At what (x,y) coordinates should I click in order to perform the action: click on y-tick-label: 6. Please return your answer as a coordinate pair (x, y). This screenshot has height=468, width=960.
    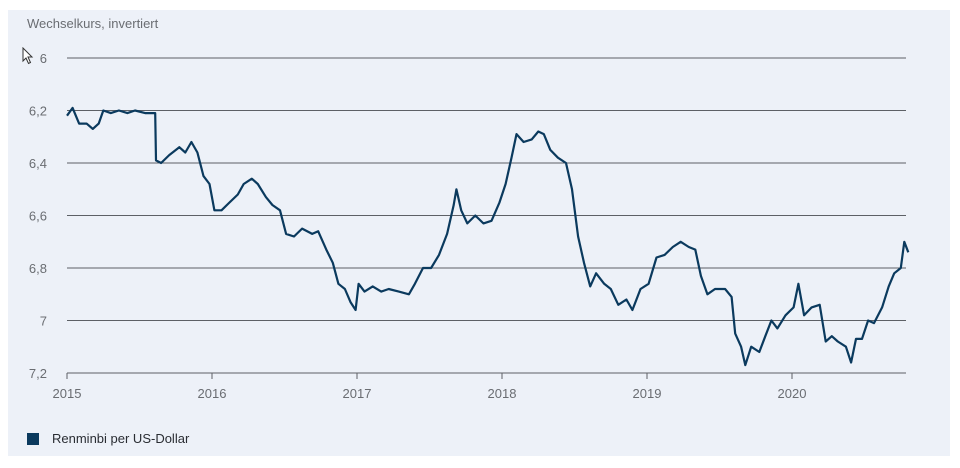
    Looking at the image, I should click on (43, 58).